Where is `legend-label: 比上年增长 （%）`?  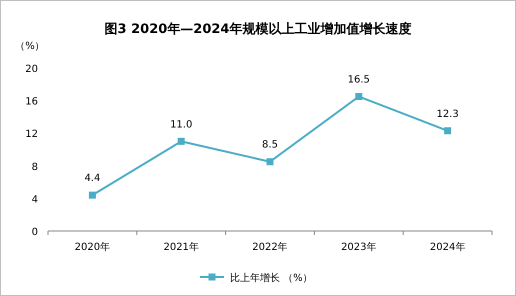
legend-label: 比上年增长 （%） is located at coordinates (271, 278).